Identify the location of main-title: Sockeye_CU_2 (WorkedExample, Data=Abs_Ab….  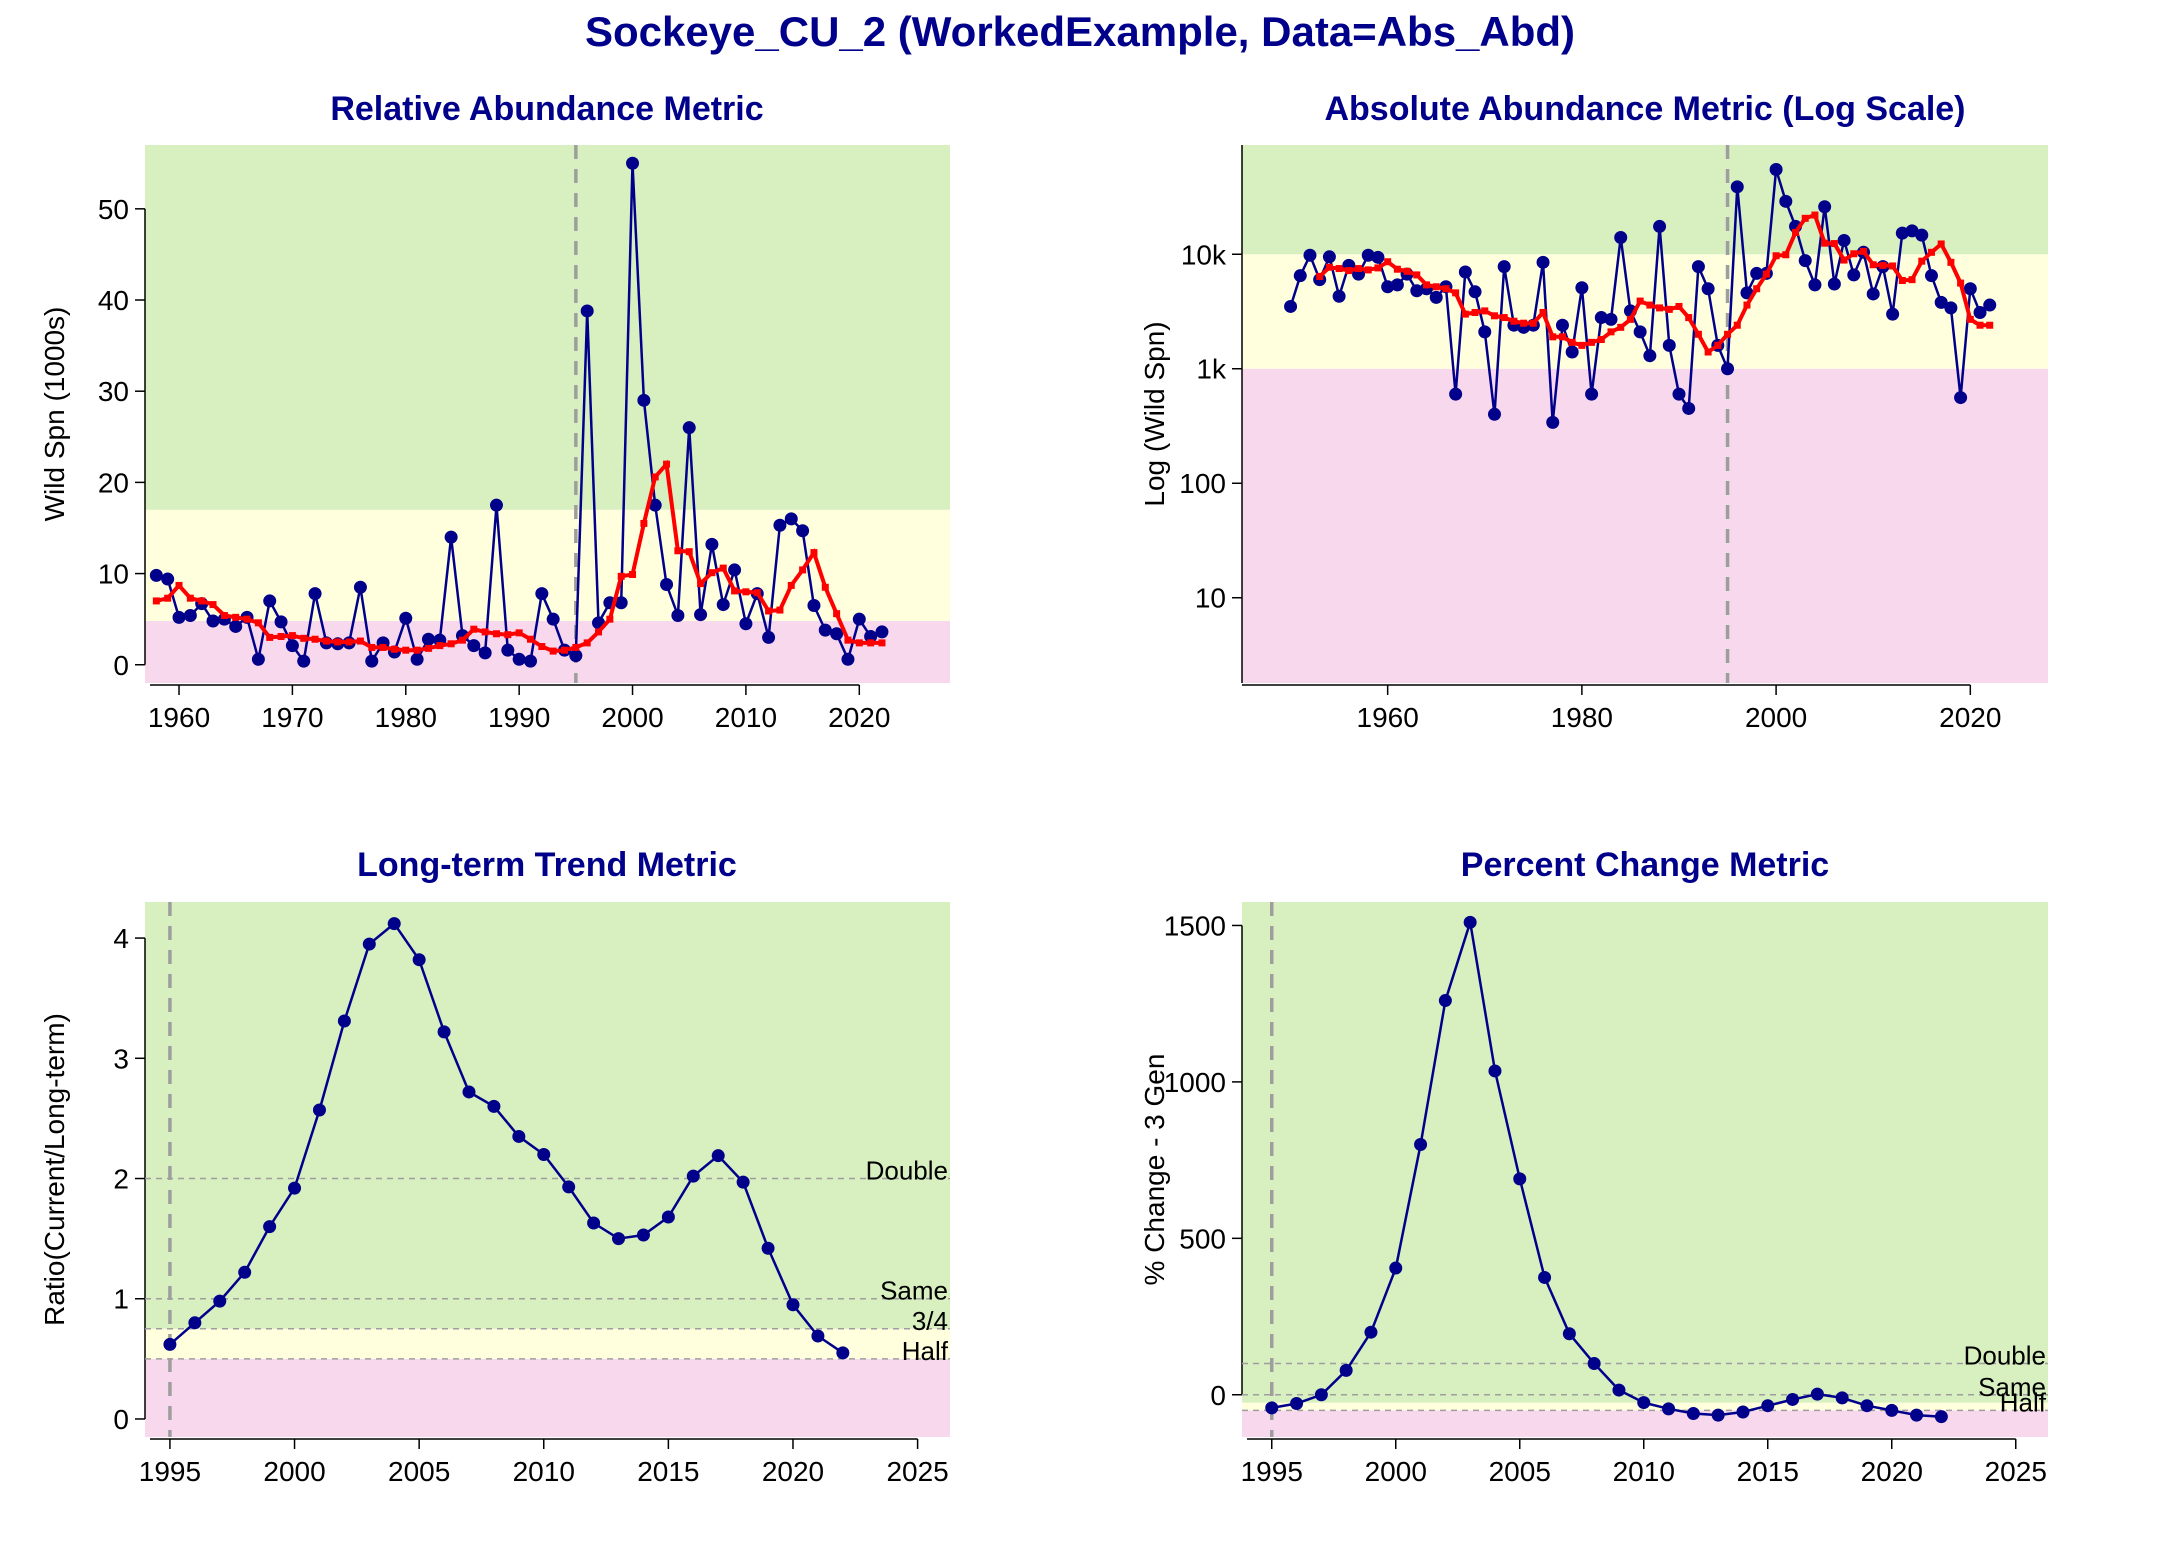
(1080, 31).